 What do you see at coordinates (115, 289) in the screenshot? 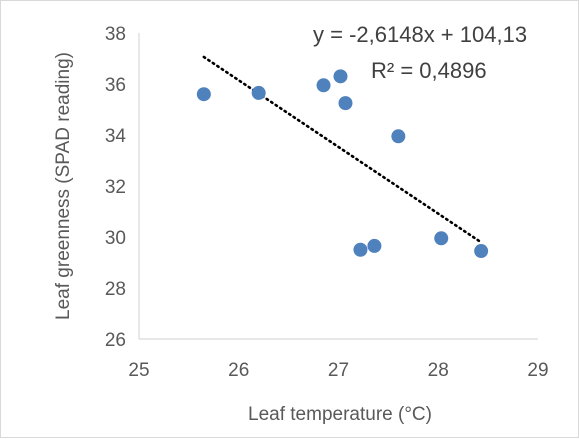
I see `y-tick-label: 28` at bounding box center [115, 289].